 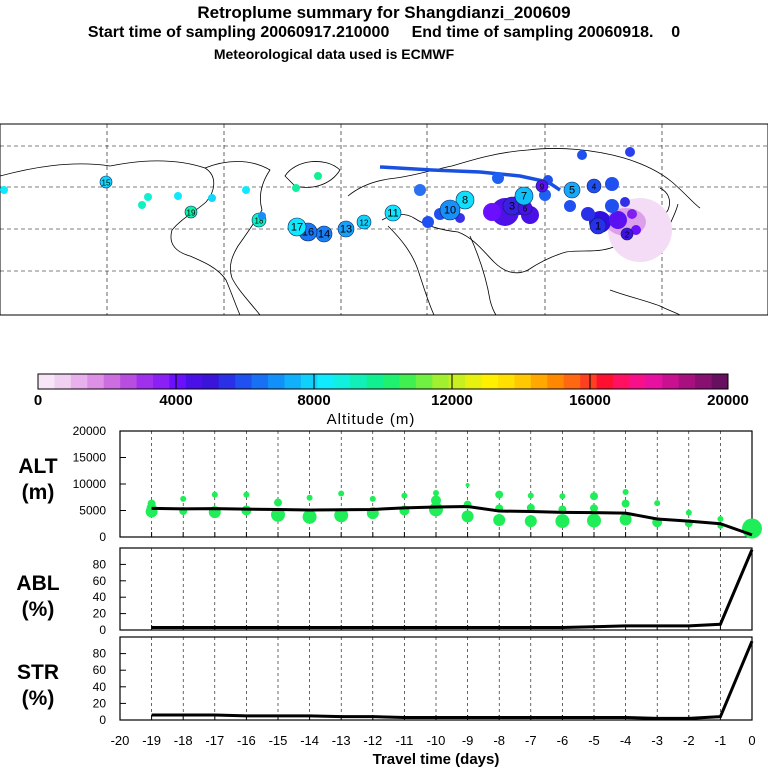 What do you see at coordinates (452, 680) in the screenshot?
I see `str-line` at bounding box center [452, 680].